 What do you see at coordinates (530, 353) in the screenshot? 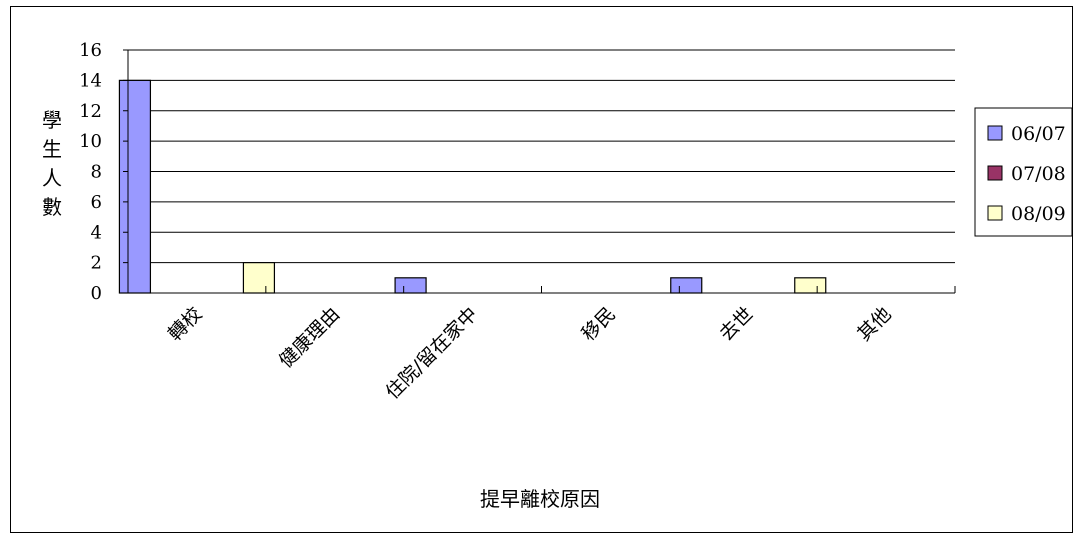
I see `x-category-labels: 轉校 健康理由 住院/留在家中 移民 去世 其他` at bounding box center [530, 353].